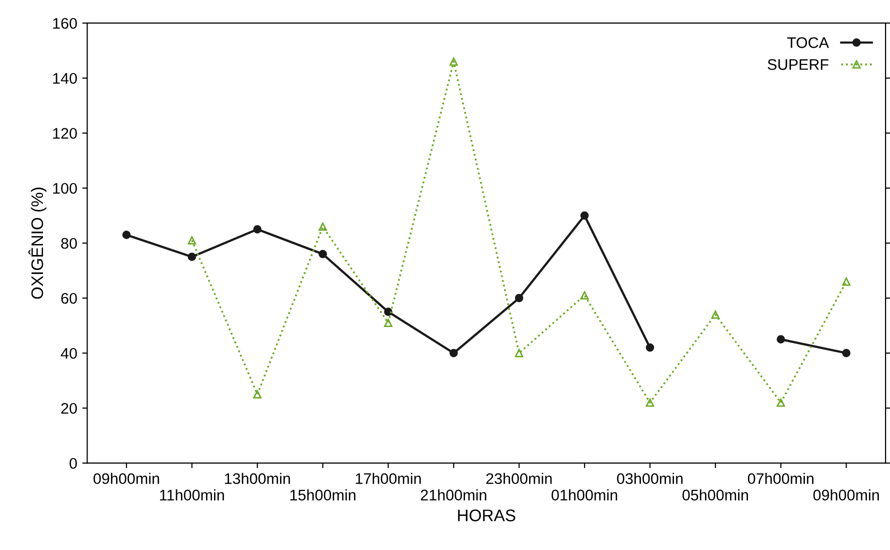 The height and width of the screenshot is (550, 890). I want to click on y-tick-label: 100, so click(65, 188).